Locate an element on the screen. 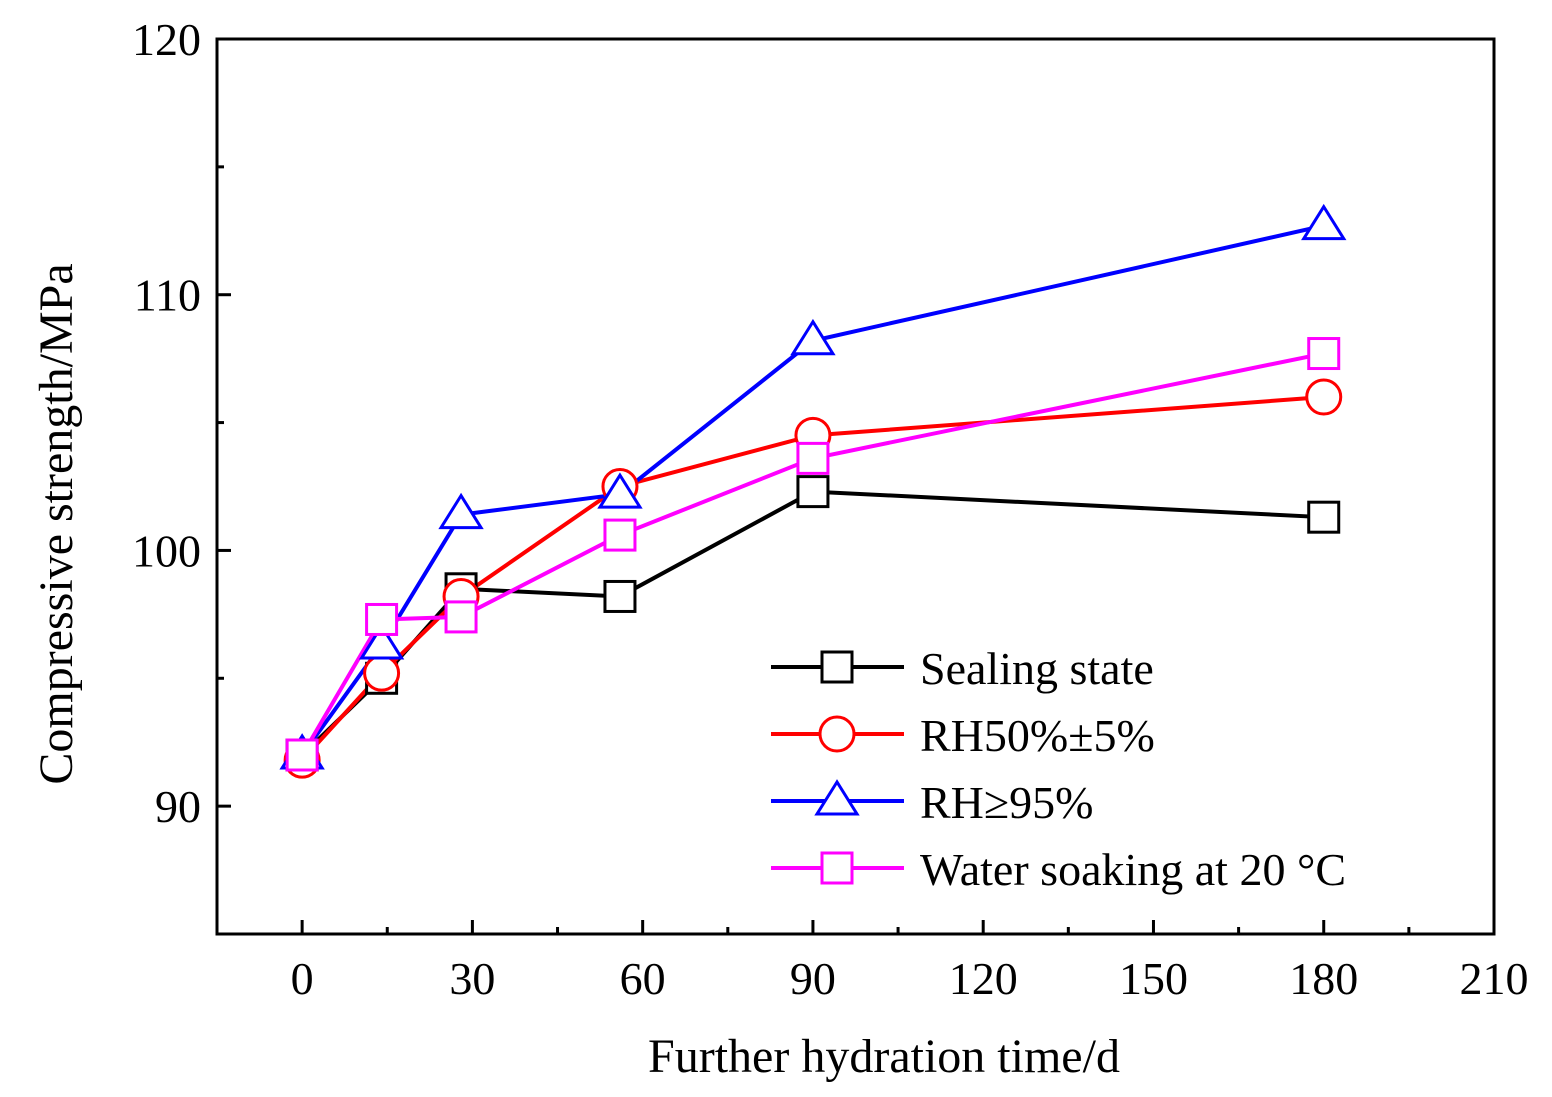 The height and width of the screenshot is (1097, 1552). x-tick-label: 30 is located at coordinates (472, 978).